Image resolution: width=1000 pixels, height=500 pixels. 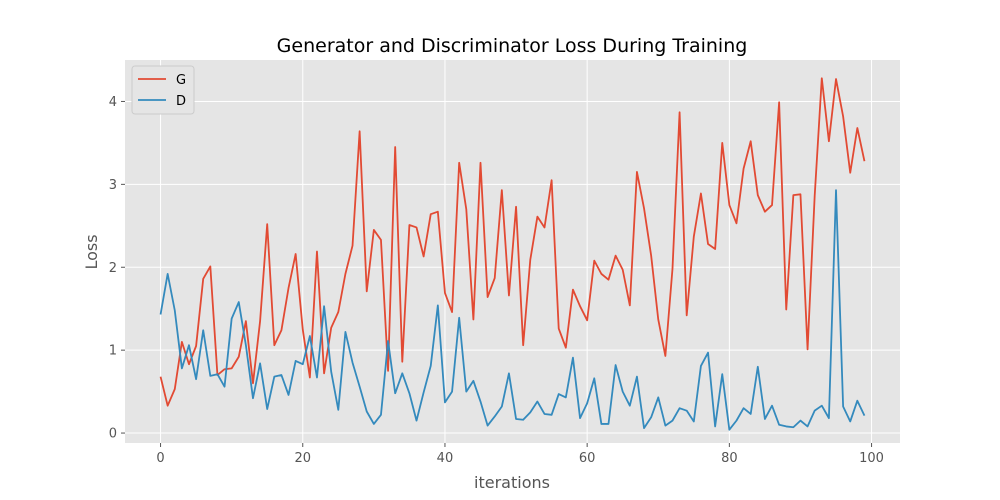 I want to click on x-tick-label: 60, so click(x=587, y=458).